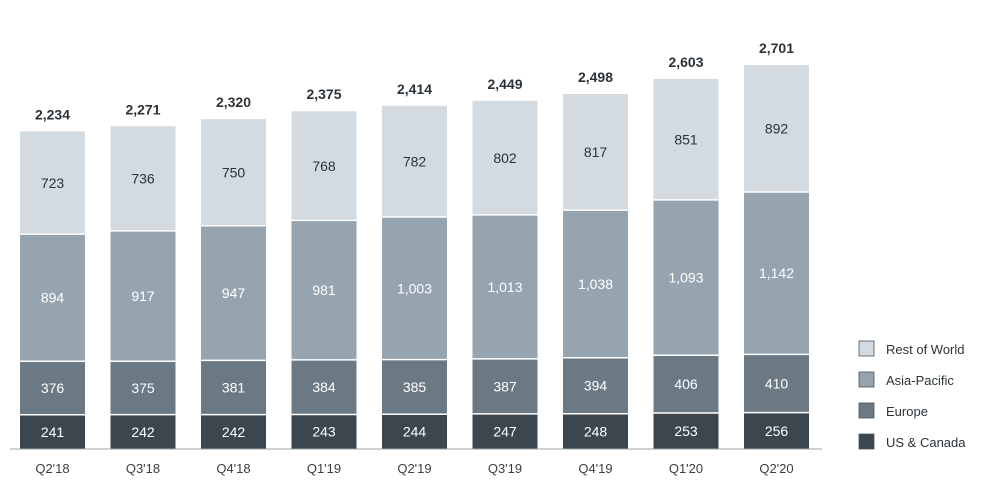 Image resolution: width=1000 pixels, height=486 pixels. I want to click on data-label-rest-of-world-q1-19: 768, so click(324, 166).